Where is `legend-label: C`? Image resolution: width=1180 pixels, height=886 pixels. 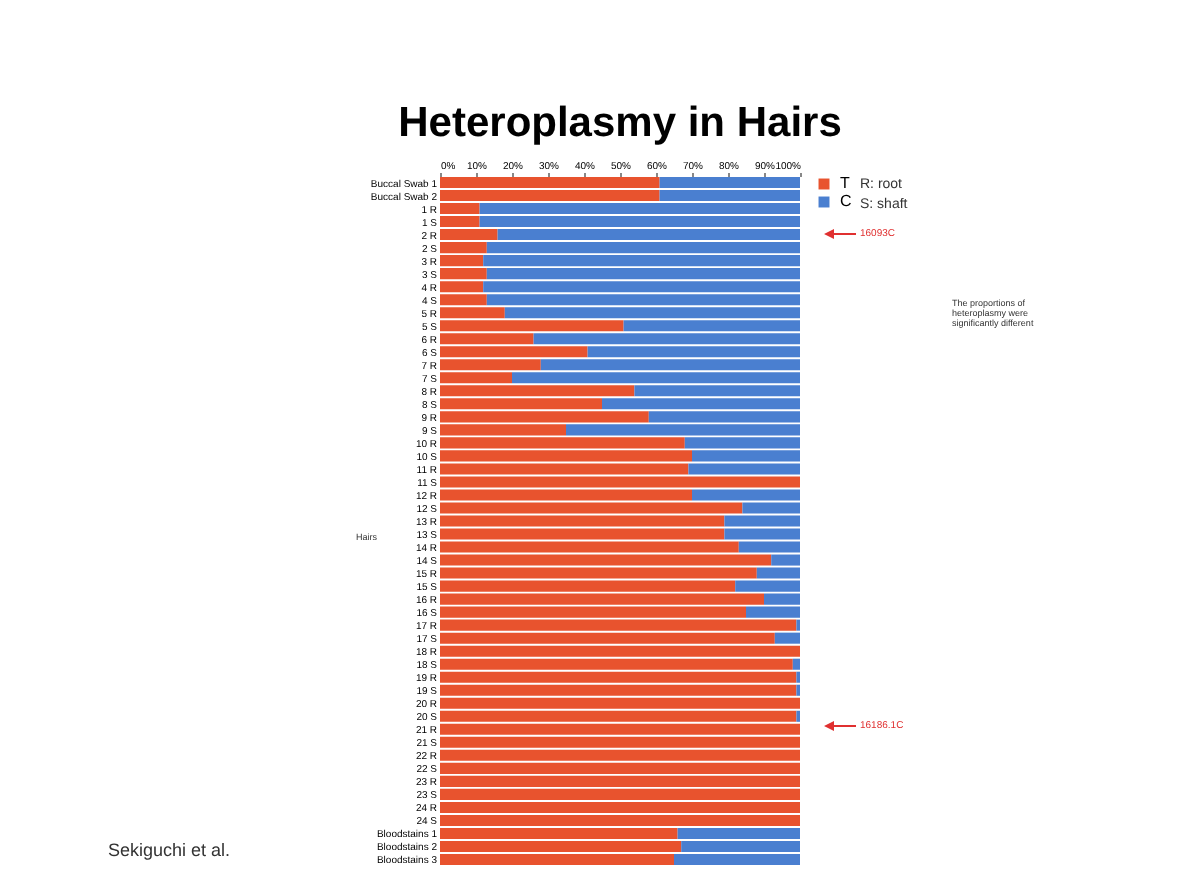 legend-label: C is located at coordinates (846, 201).